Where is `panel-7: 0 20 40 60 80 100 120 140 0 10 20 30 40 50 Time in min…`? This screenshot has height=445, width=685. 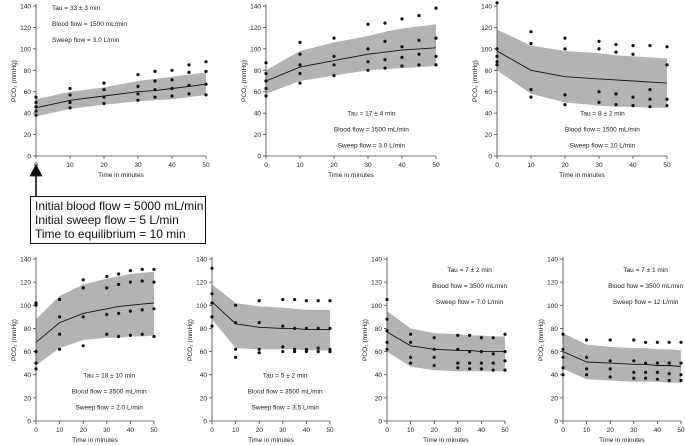
panel-7: 0 20 40 60 80 100 120 140 0 10 20 30 40 50 Time in min… is located at coordinates (611, 351).